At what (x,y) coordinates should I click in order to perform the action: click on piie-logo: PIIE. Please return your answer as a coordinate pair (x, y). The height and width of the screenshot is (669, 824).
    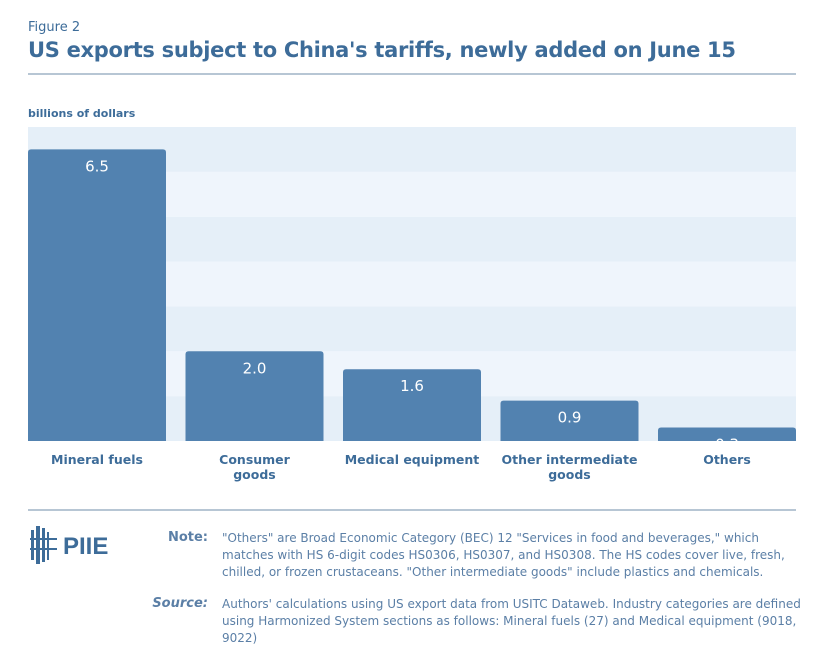
    Looking at the image, I should click on (75, 547).